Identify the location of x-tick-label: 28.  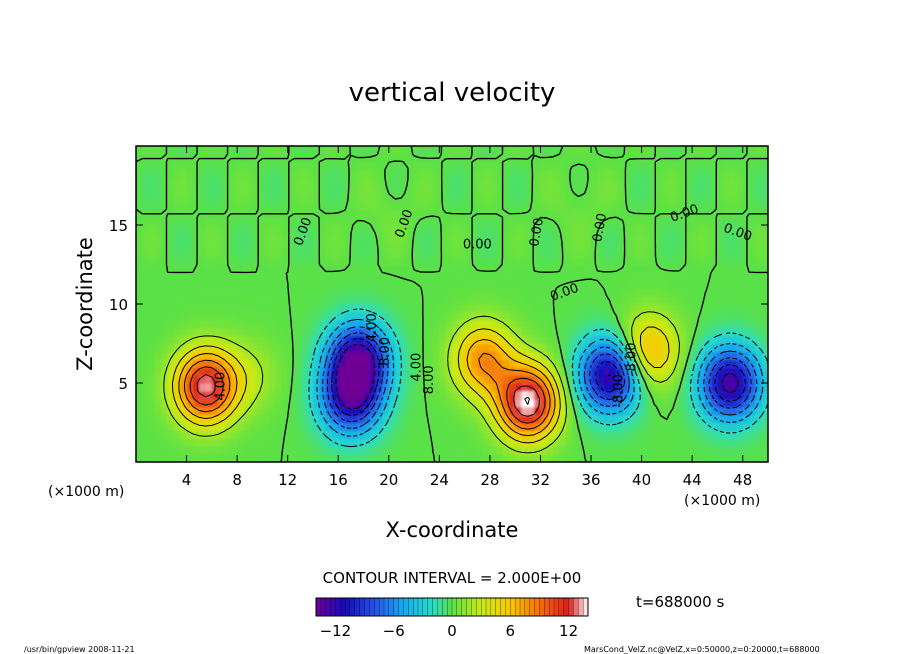
(489, 480).